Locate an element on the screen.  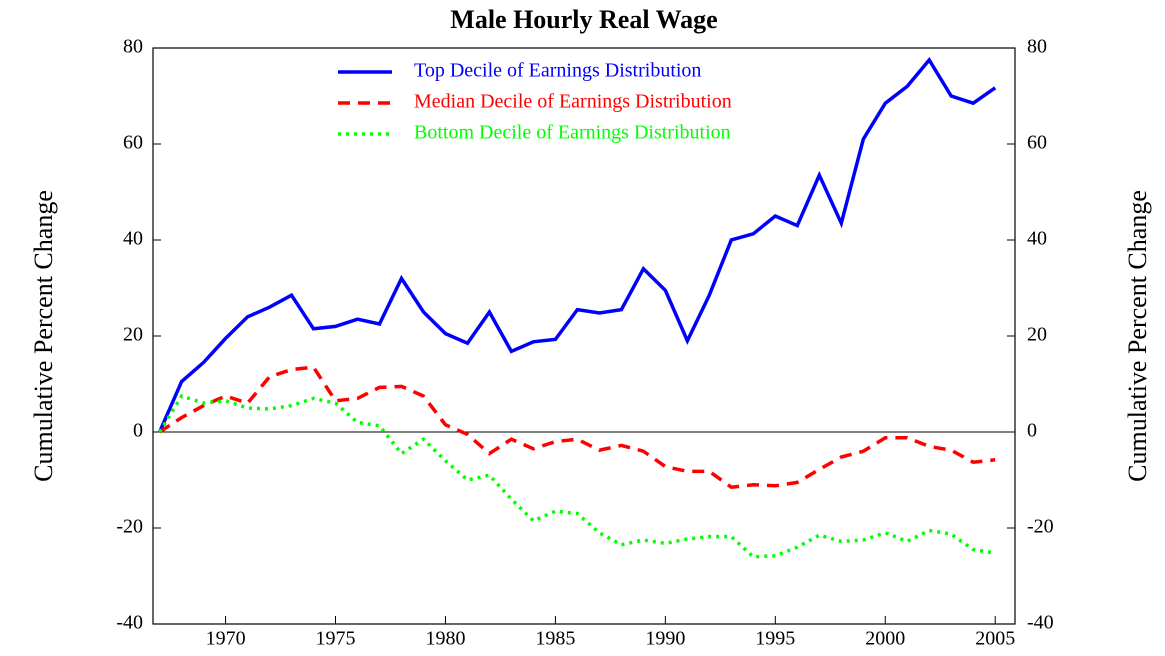
y-axis-label: Cumulative Percent Change is located at coordinates (43, 336).